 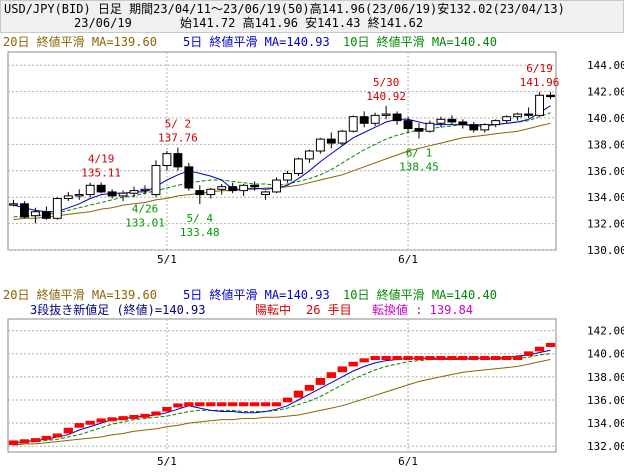 What do you see at coordinates (145, 209) in the screenshot?
I see `annotation-date: 4/26` at bounding box center [145, 209].